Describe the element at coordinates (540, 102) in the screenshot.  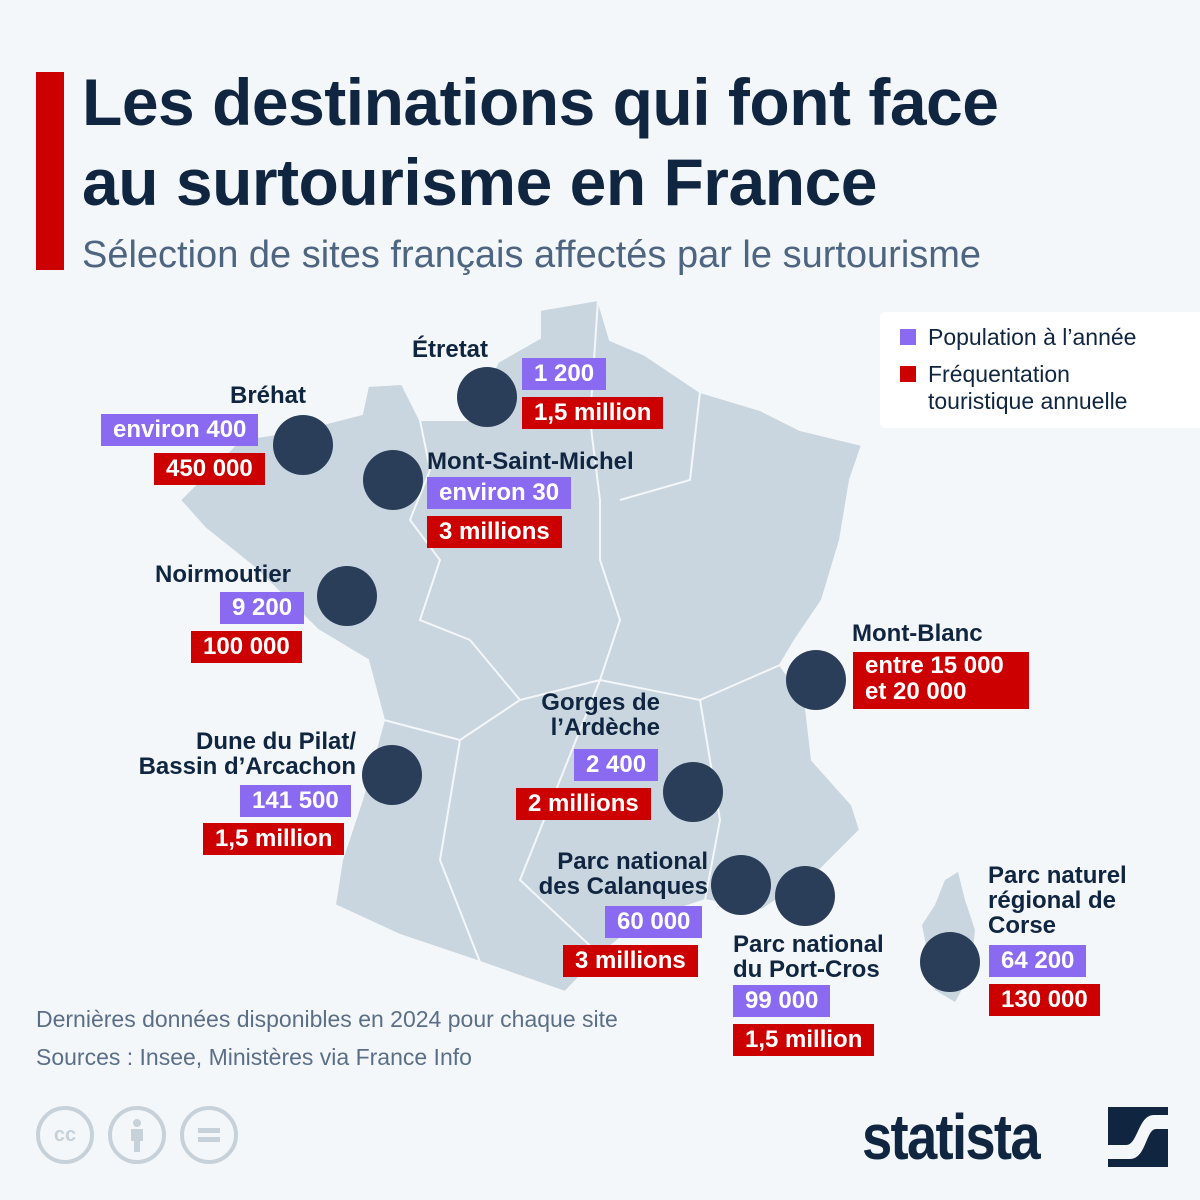
I see `title-line: Les destinations qui font face` at that location.